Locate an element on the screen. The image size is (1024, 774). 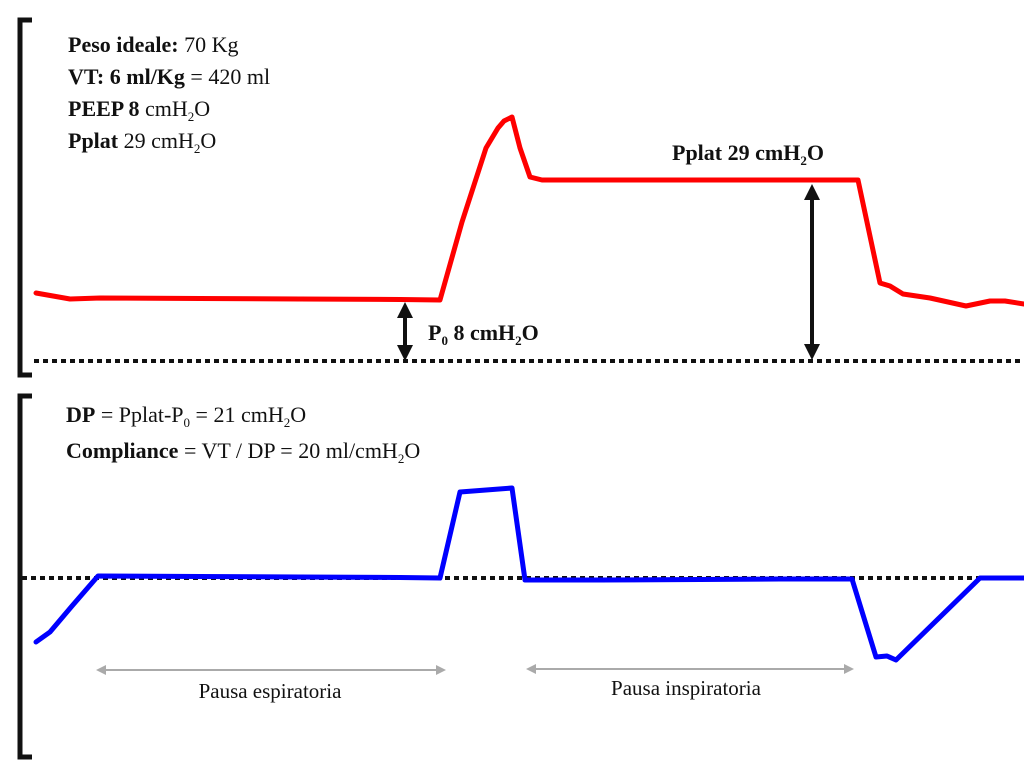
p0-label: P0 8 cmH2O is located at coordinates (483, 334).